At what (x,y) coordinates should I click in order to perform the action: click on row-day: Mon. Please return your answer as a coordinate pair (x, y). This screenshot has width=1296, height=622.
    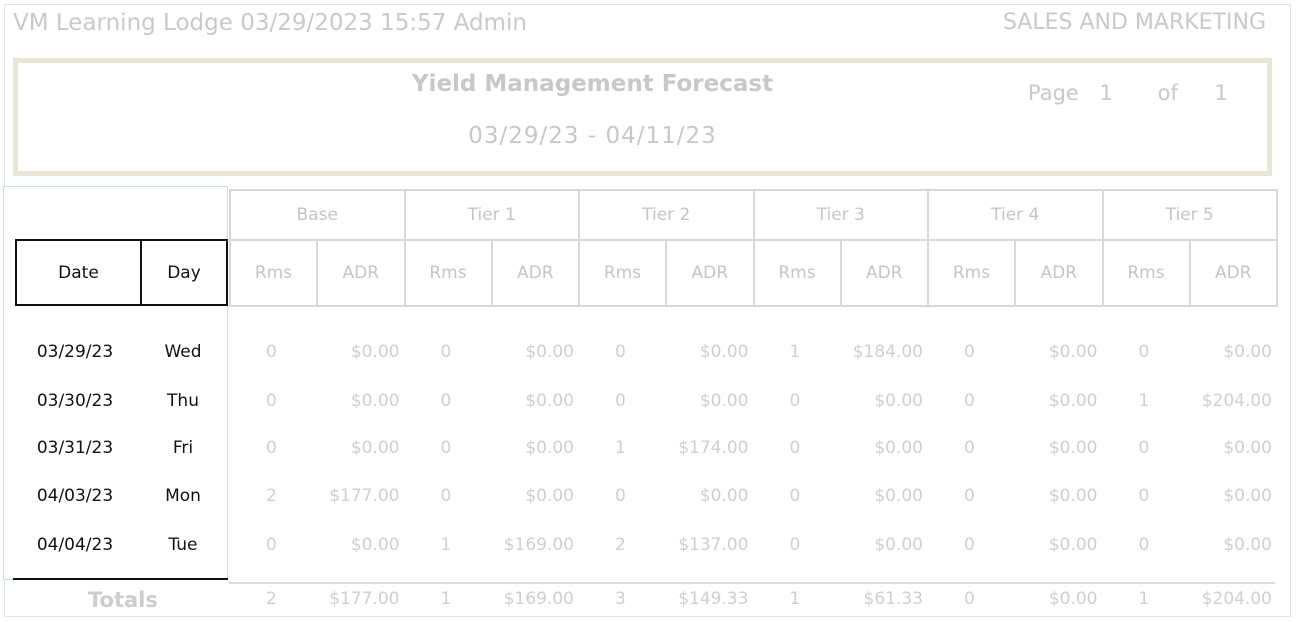
    Looking at the image, I should click on (183, 496).